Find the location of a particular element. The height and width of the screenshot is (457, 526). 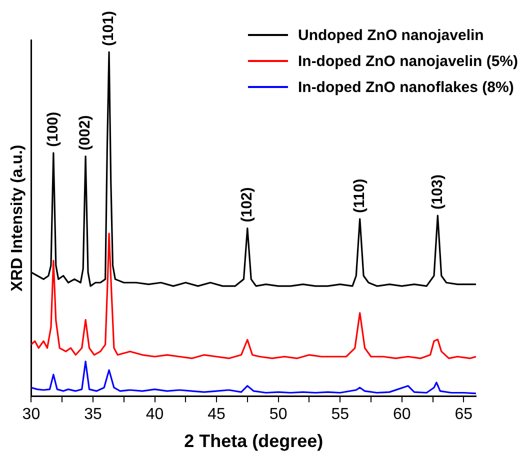

annotation: (101) is located at coordinates (109, 28).